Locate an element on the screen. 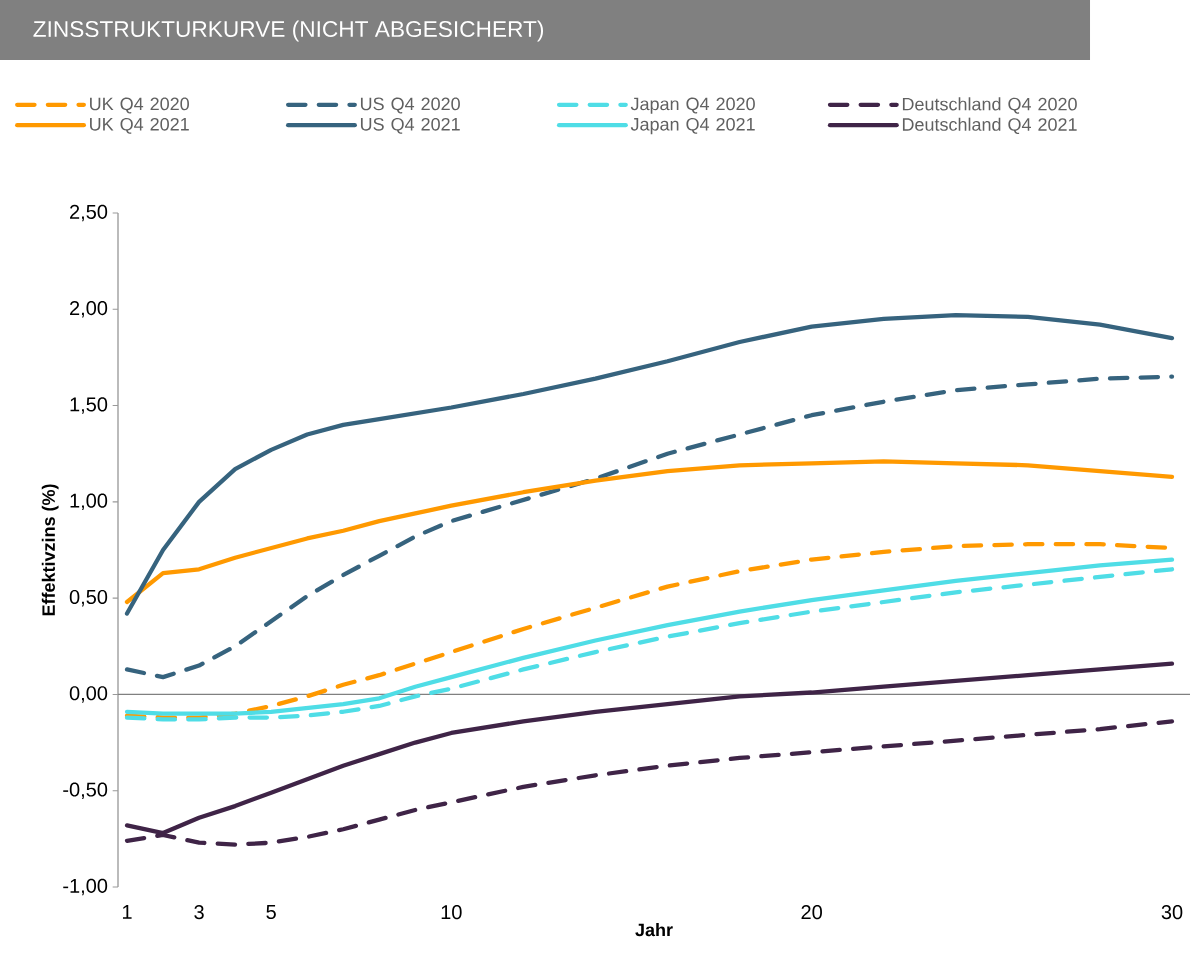 The width and height of the screenshot is (1201, 966). y-tick-label: -0,50 is located at coordinates (85, 790).